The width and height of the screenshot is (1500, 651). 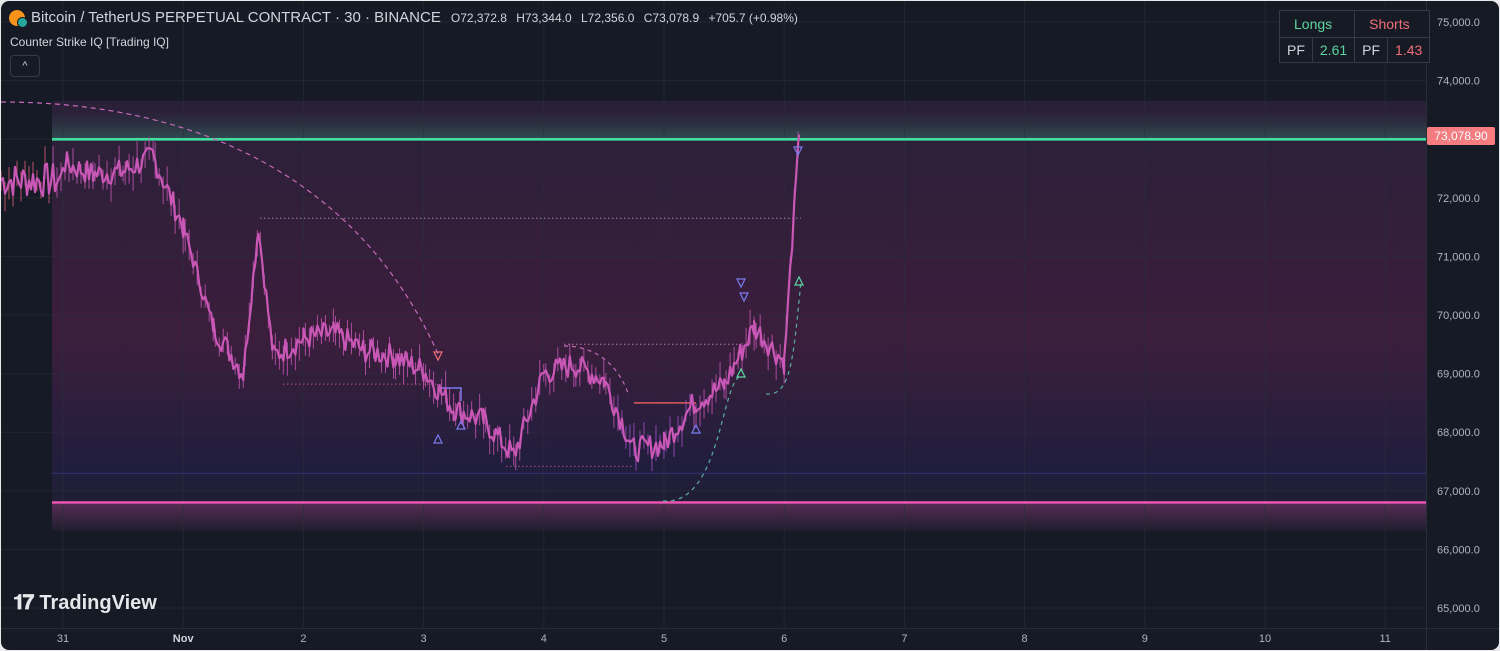 What do you see at coordinates (544, 639) in the screenshot?
I see `x-tick-label: 4` at bounding box center [544, 639].